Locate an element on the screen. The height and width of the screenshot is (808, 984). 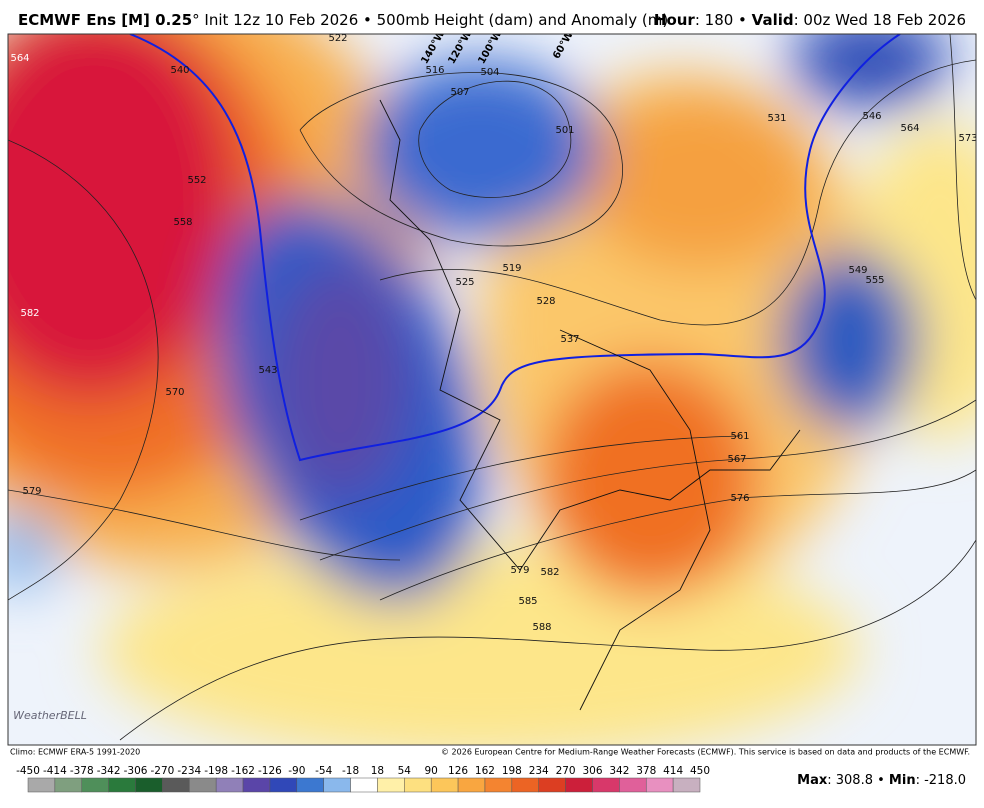
contour-label: 540 is located at coordinates (179, 70).